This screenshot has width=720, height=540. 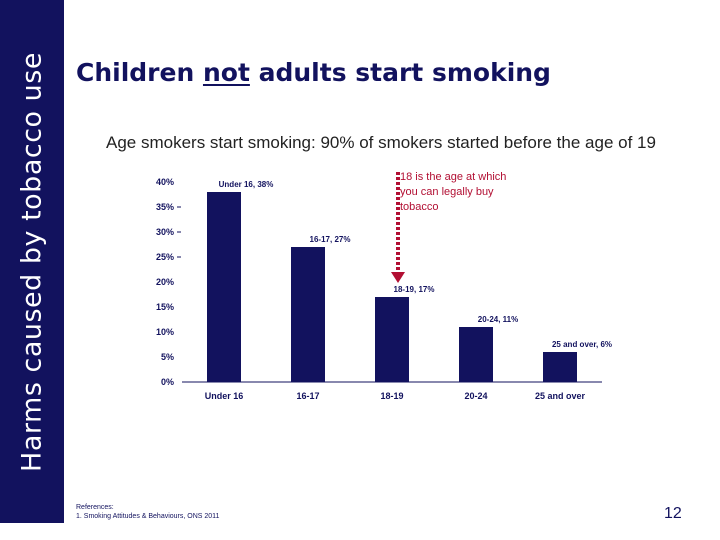 I want to click on y-tick-label: 0%, so click(x=167, y=382).